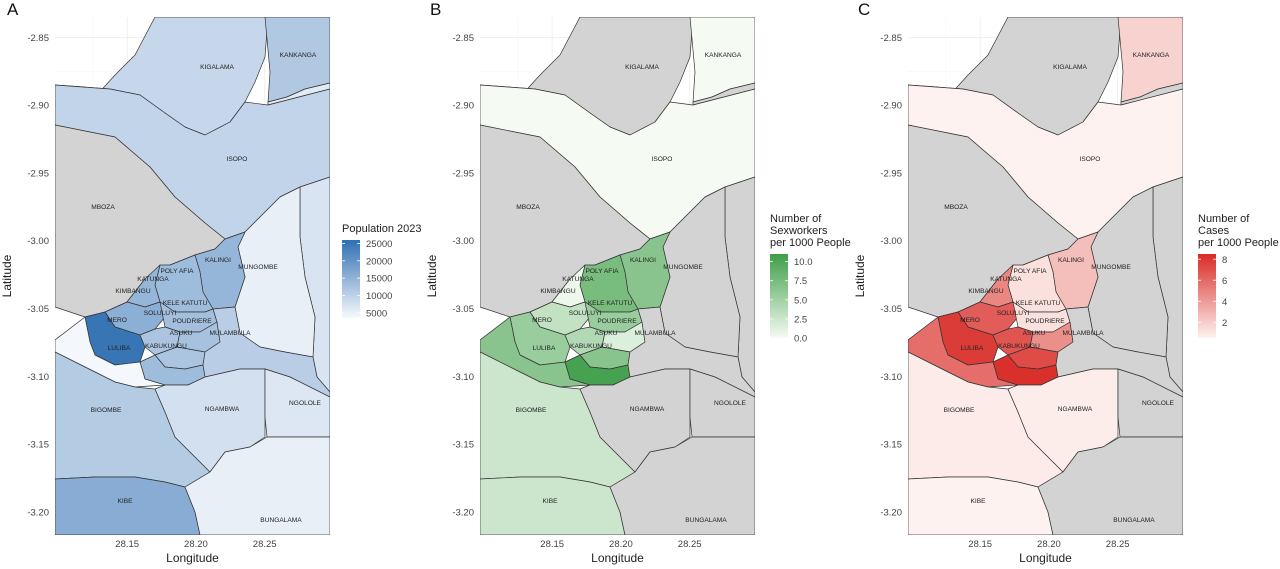 This screenshot has height=569, width=1280. Describe the element at coordinates (382, 271) in the screenshot. I see `legend: Population 2023 25000 20000 15000 10000 5000` at that location.